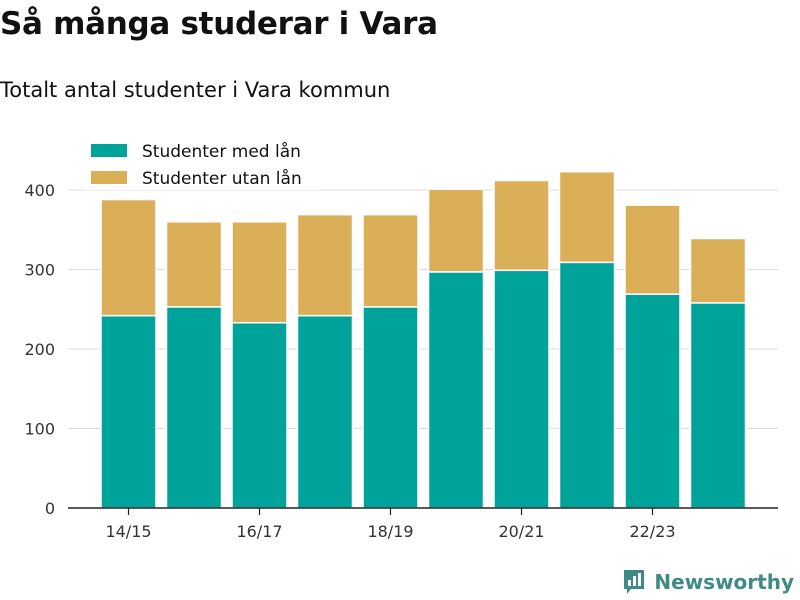  I want to click on newsworthy-brand: Newsworthy, so click(708, 582).